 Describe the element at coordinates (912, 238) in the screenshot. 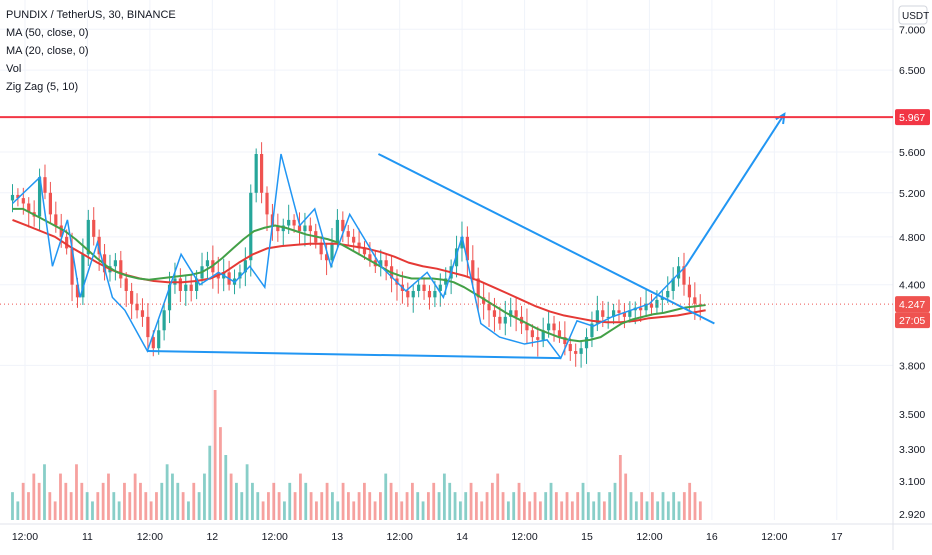

I see `price-tick-label: 4.800` at that location.